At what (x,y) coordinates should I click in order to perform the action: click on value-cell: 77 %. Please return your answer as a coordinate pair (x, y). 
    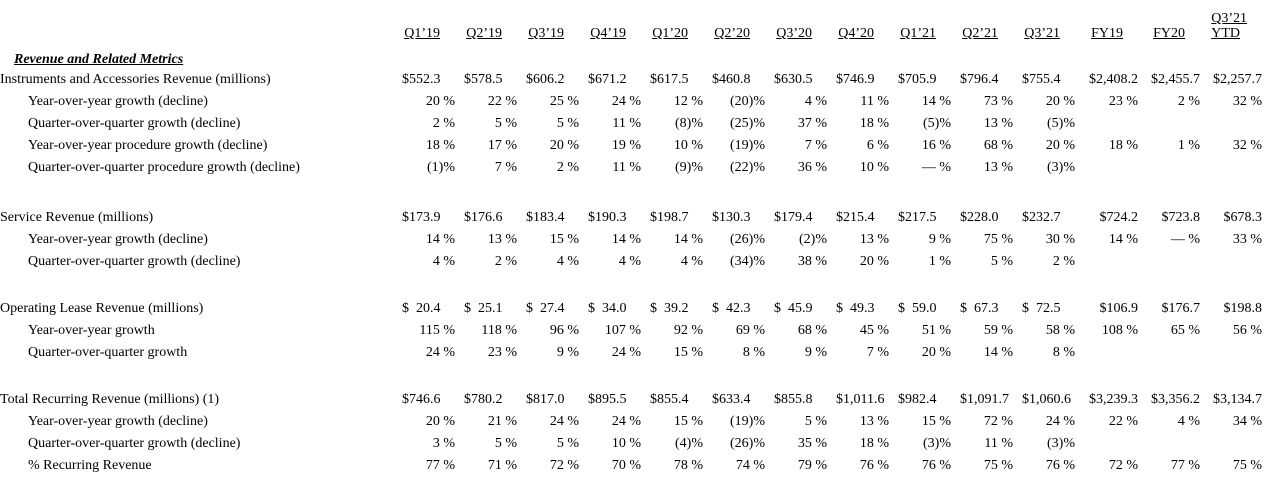
    Looking at the image, I should click on (1185, 465).